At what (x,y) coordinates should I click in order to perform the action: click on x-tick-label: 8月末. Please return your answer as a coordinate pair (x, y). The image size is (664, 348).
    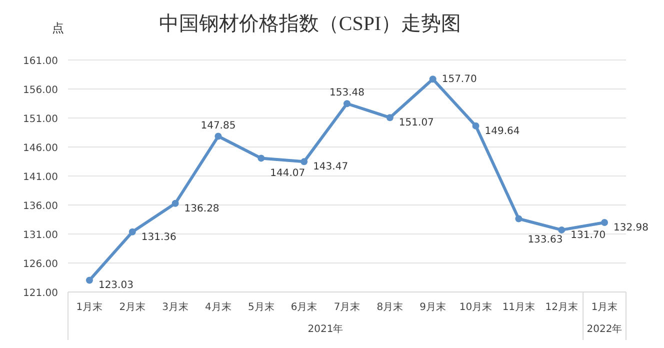
    Looking at the image, I should click on (390, 307).